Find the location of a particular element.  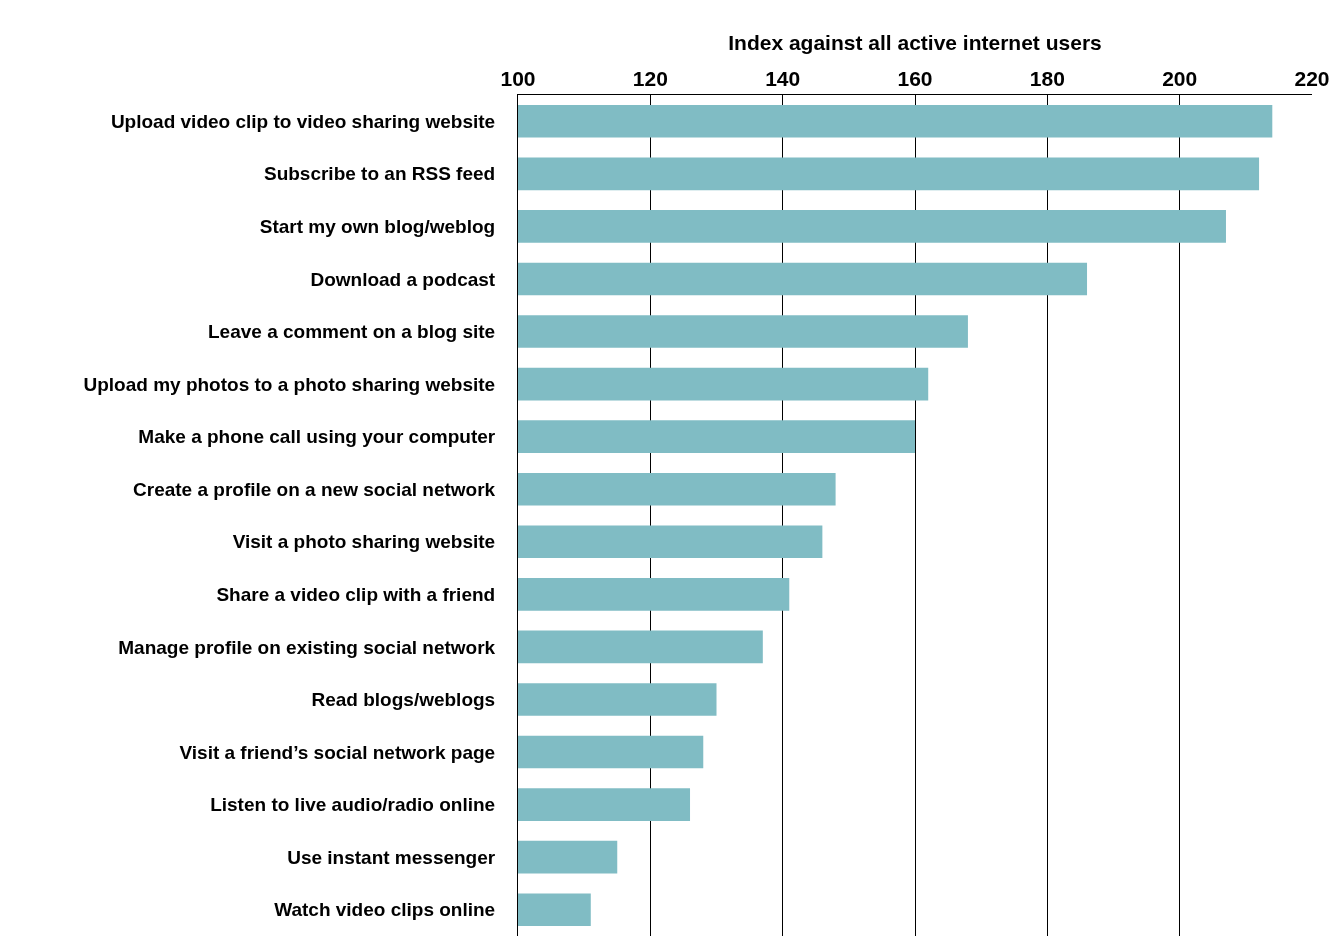

y-tick-label: Read blogs/weblogs is located at coordinates (403, 700).